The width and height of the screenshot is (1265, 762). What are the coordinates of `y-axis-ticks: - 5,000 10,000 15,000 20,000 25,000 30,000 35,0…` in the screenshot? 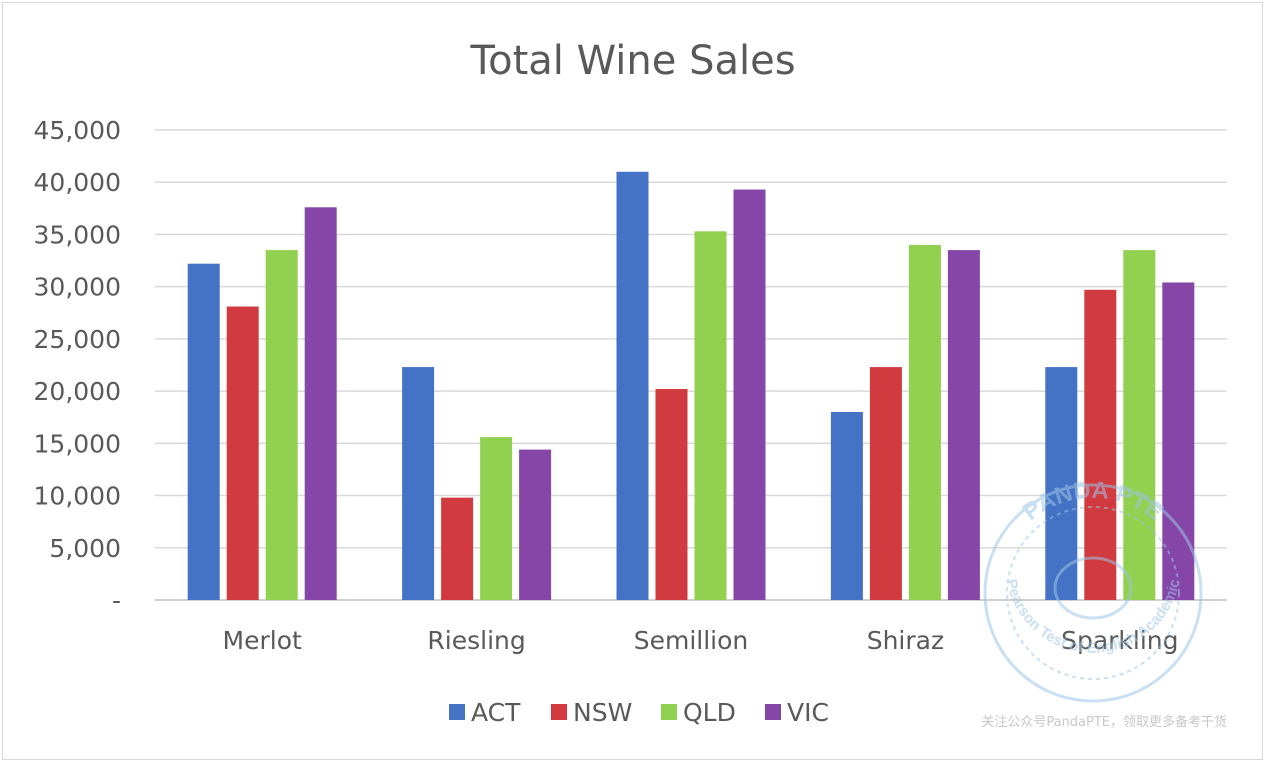 It's located at (77, 365).